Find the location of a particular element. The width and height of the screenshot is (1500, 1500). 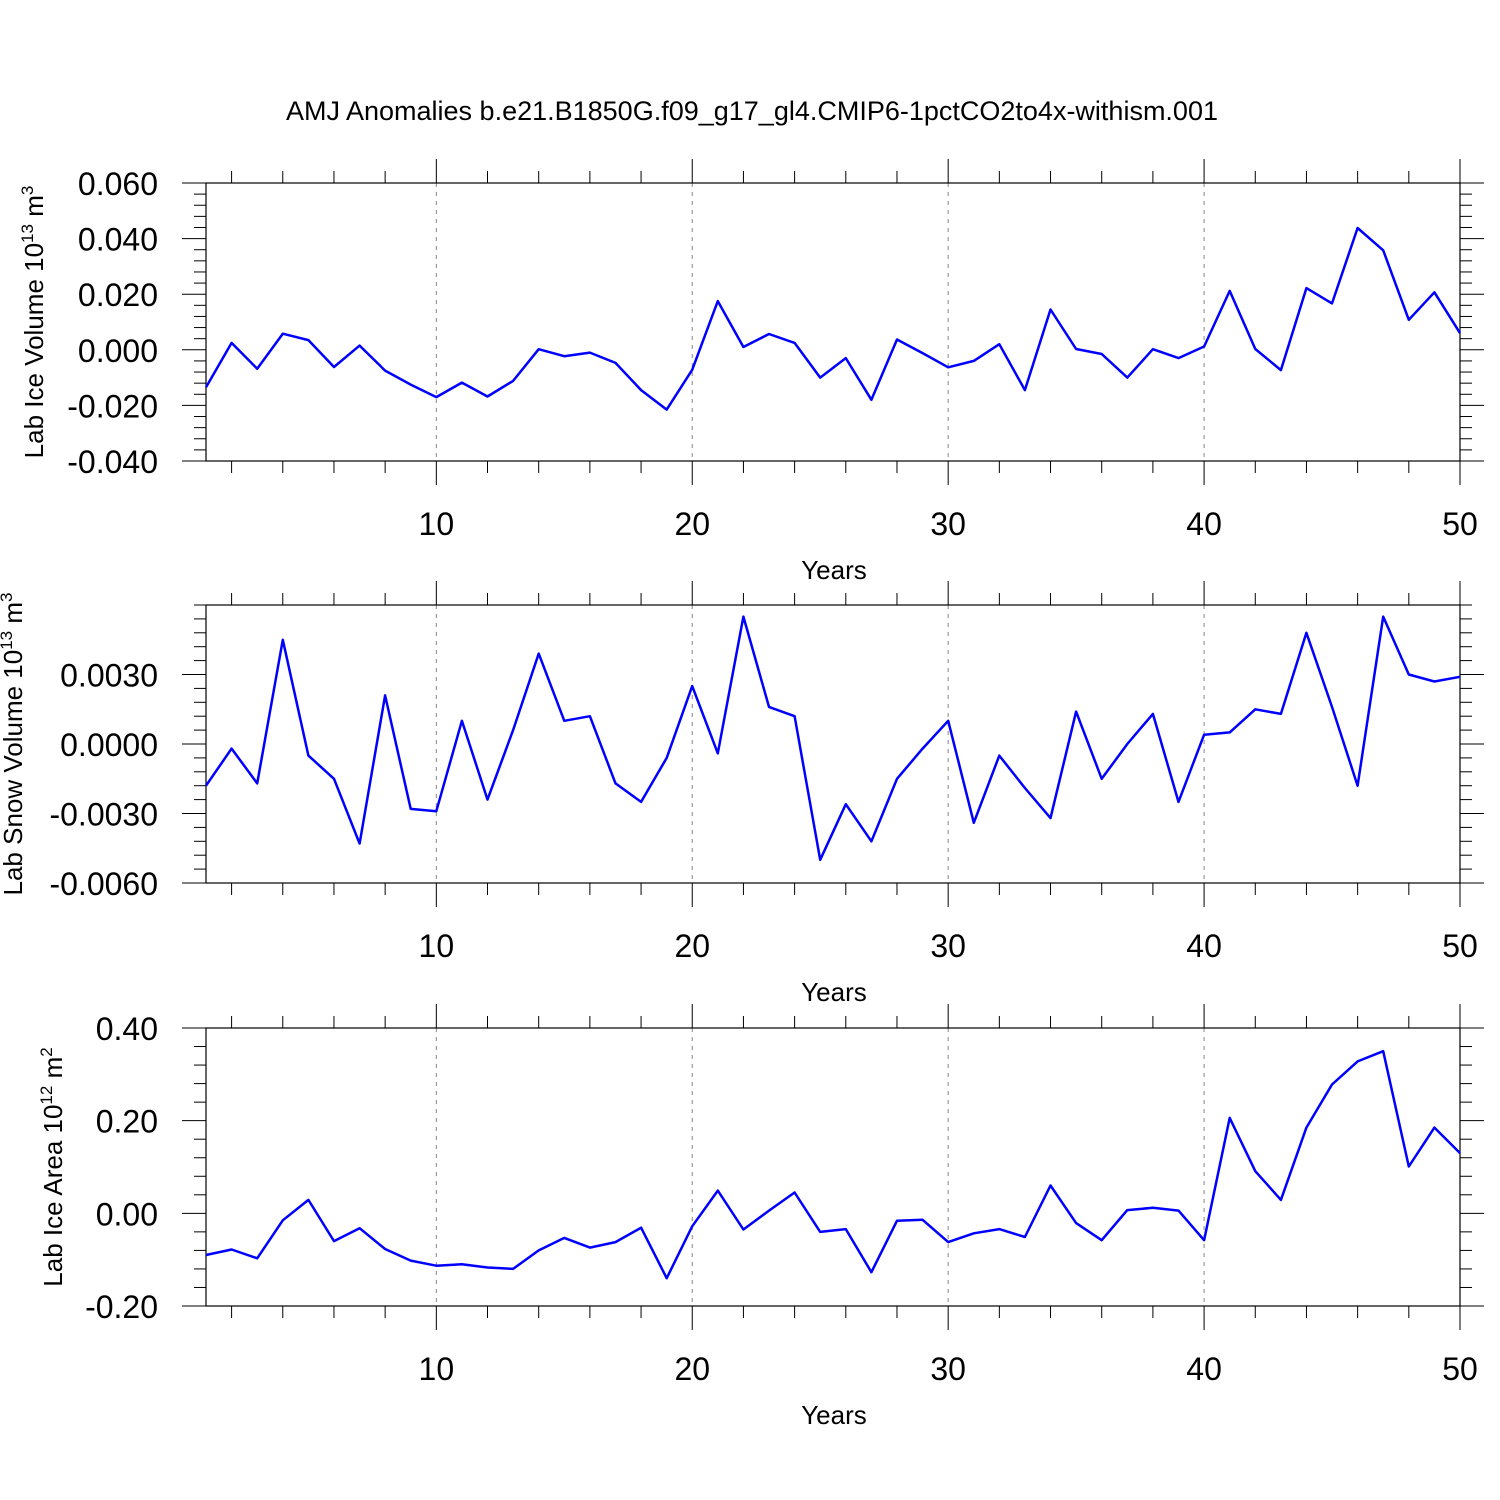

y-tick-label: 0.040 is located at coordinates (118, 240).